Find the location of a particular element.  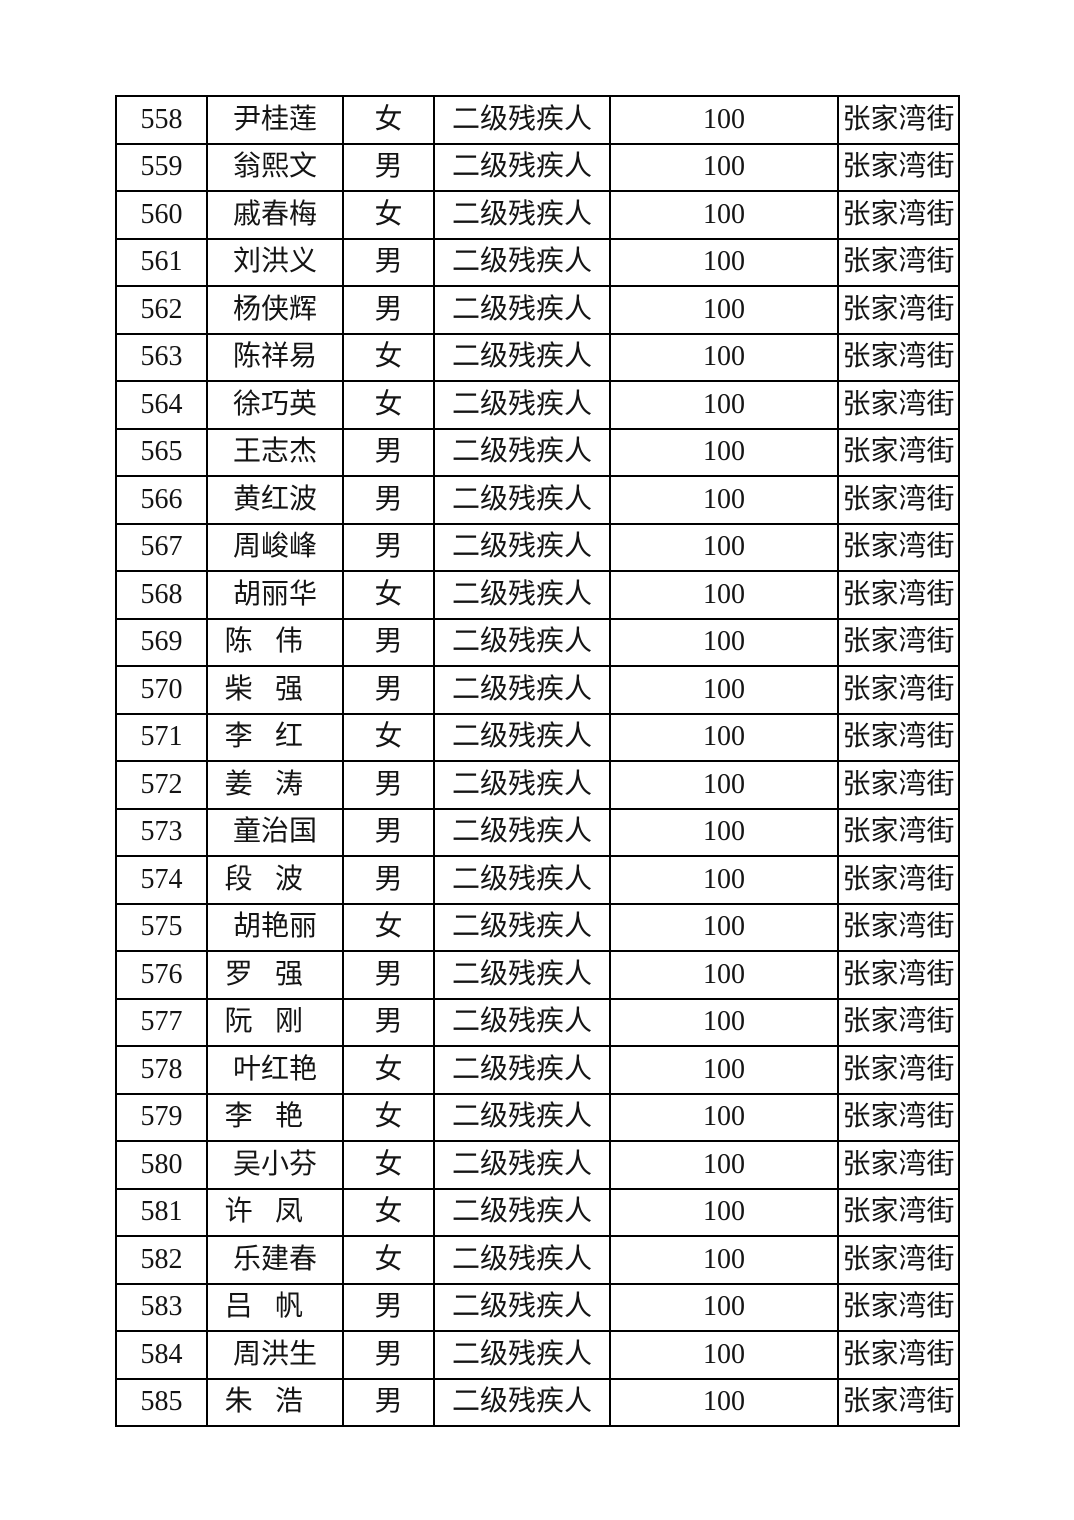

cell-name: 李艳 is located at coordinates (275, 1117).